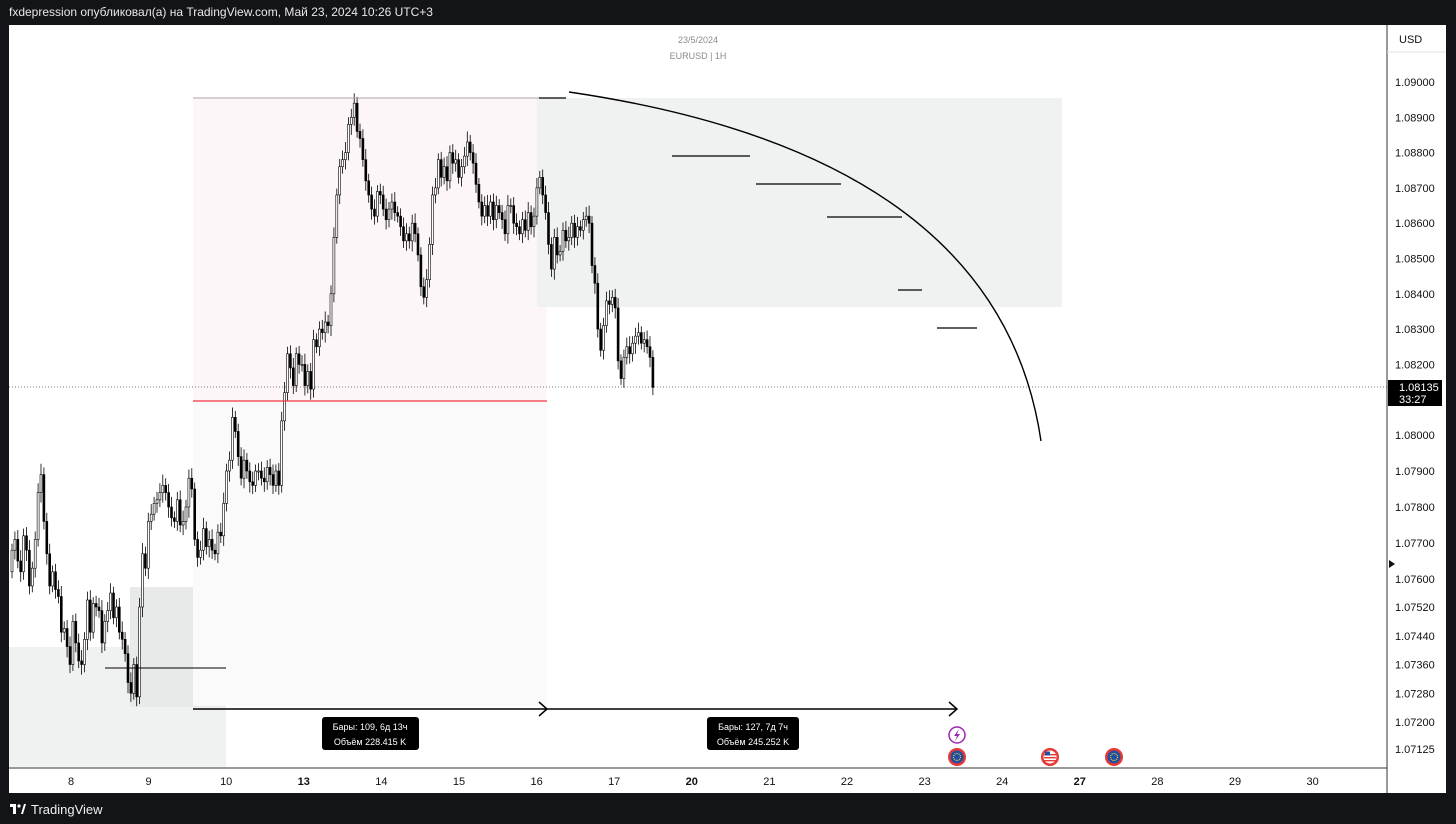  I want to click on lightning-event-icon, so click(957, 735).